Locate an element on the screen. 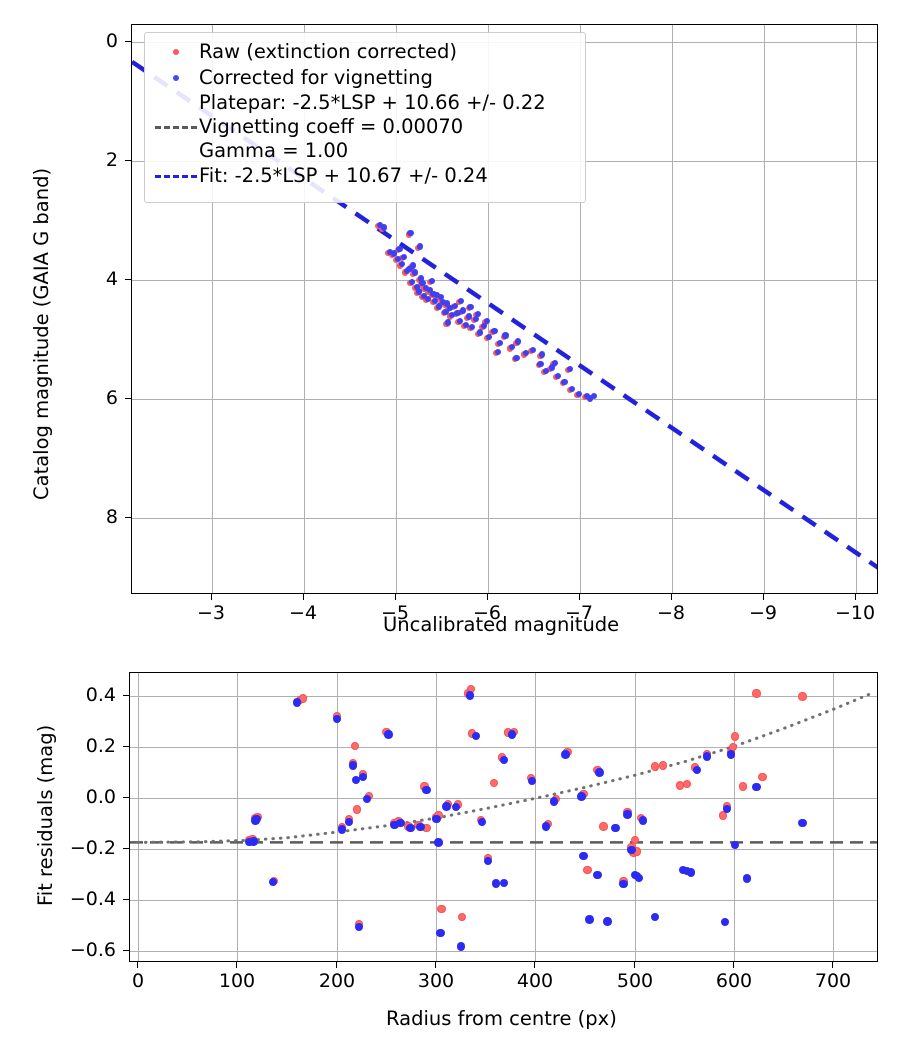 This screenshot has width=900, height=1050. bottom-layer-lines is located at coordinates (503, 767).